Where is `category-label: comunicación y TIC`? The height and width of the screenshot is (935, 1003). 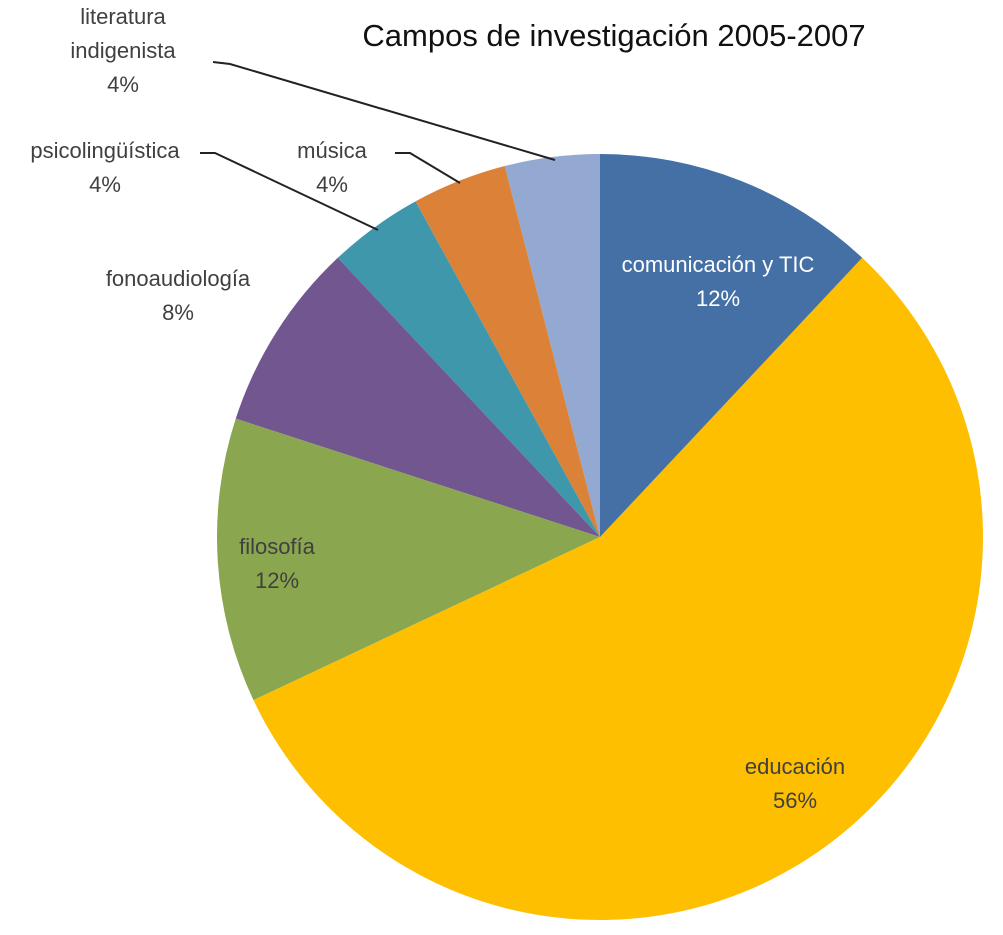
category-label: comunicación y TIC is located at coordinates (718, 264).